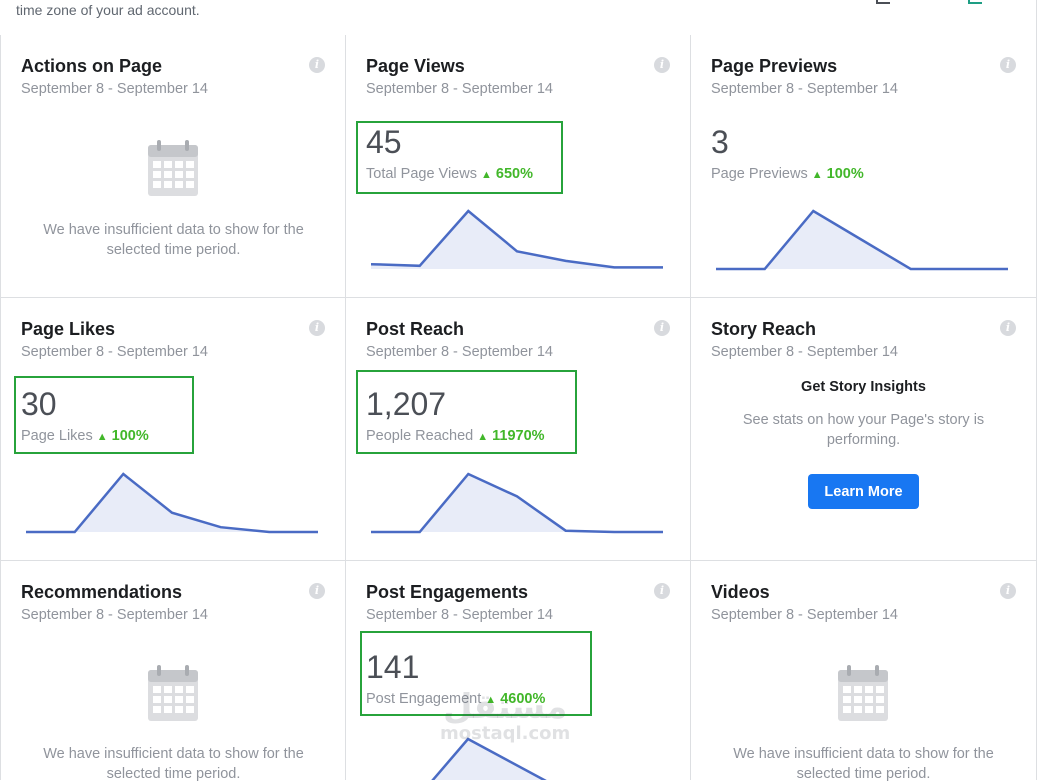  I want to click on card-title: Page Likes, so click(68, 329).